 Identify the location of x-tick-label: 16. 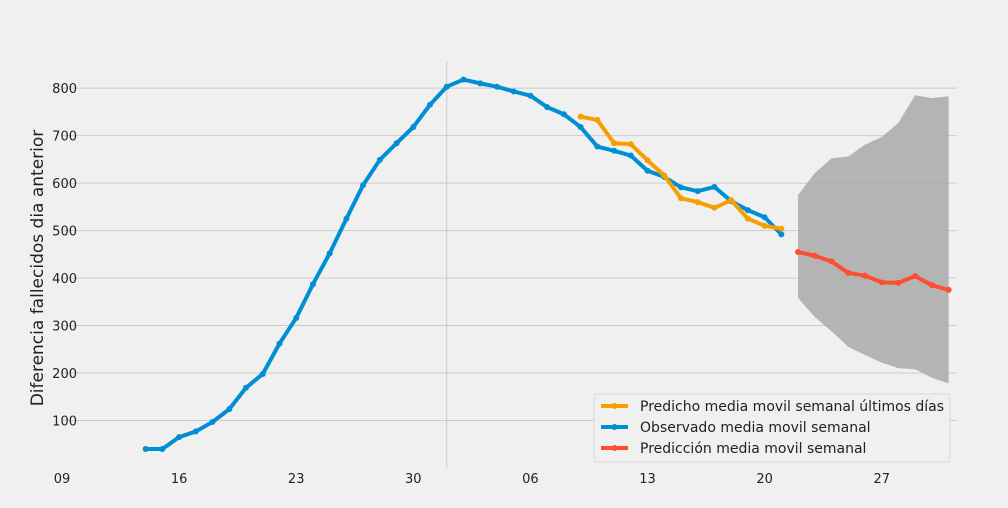
(179, 479).